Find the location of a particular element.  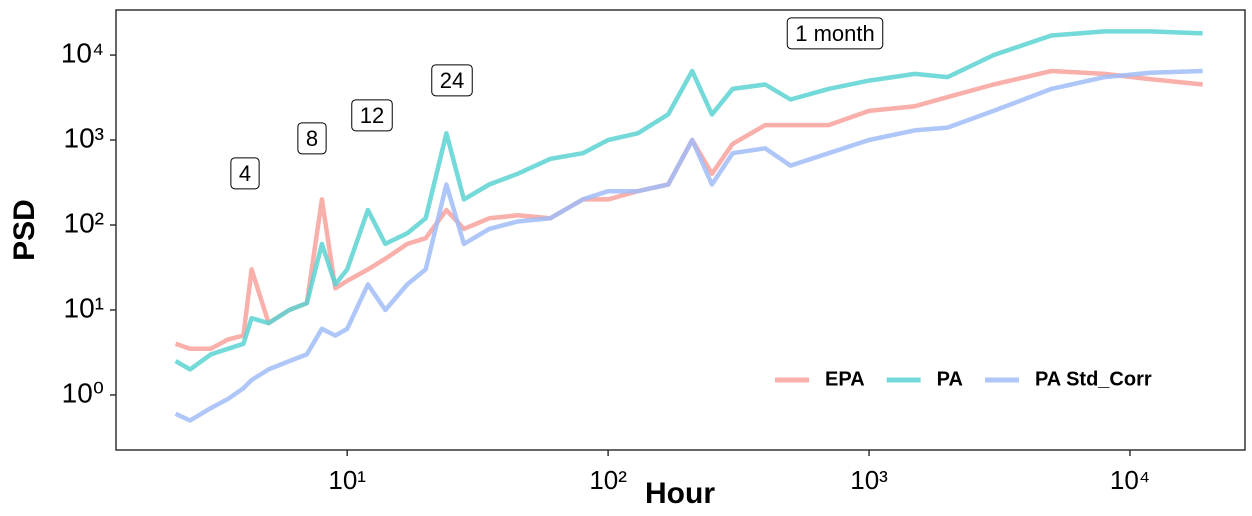

x-tick-label: 10¹ is located at coordinates (347, 480).